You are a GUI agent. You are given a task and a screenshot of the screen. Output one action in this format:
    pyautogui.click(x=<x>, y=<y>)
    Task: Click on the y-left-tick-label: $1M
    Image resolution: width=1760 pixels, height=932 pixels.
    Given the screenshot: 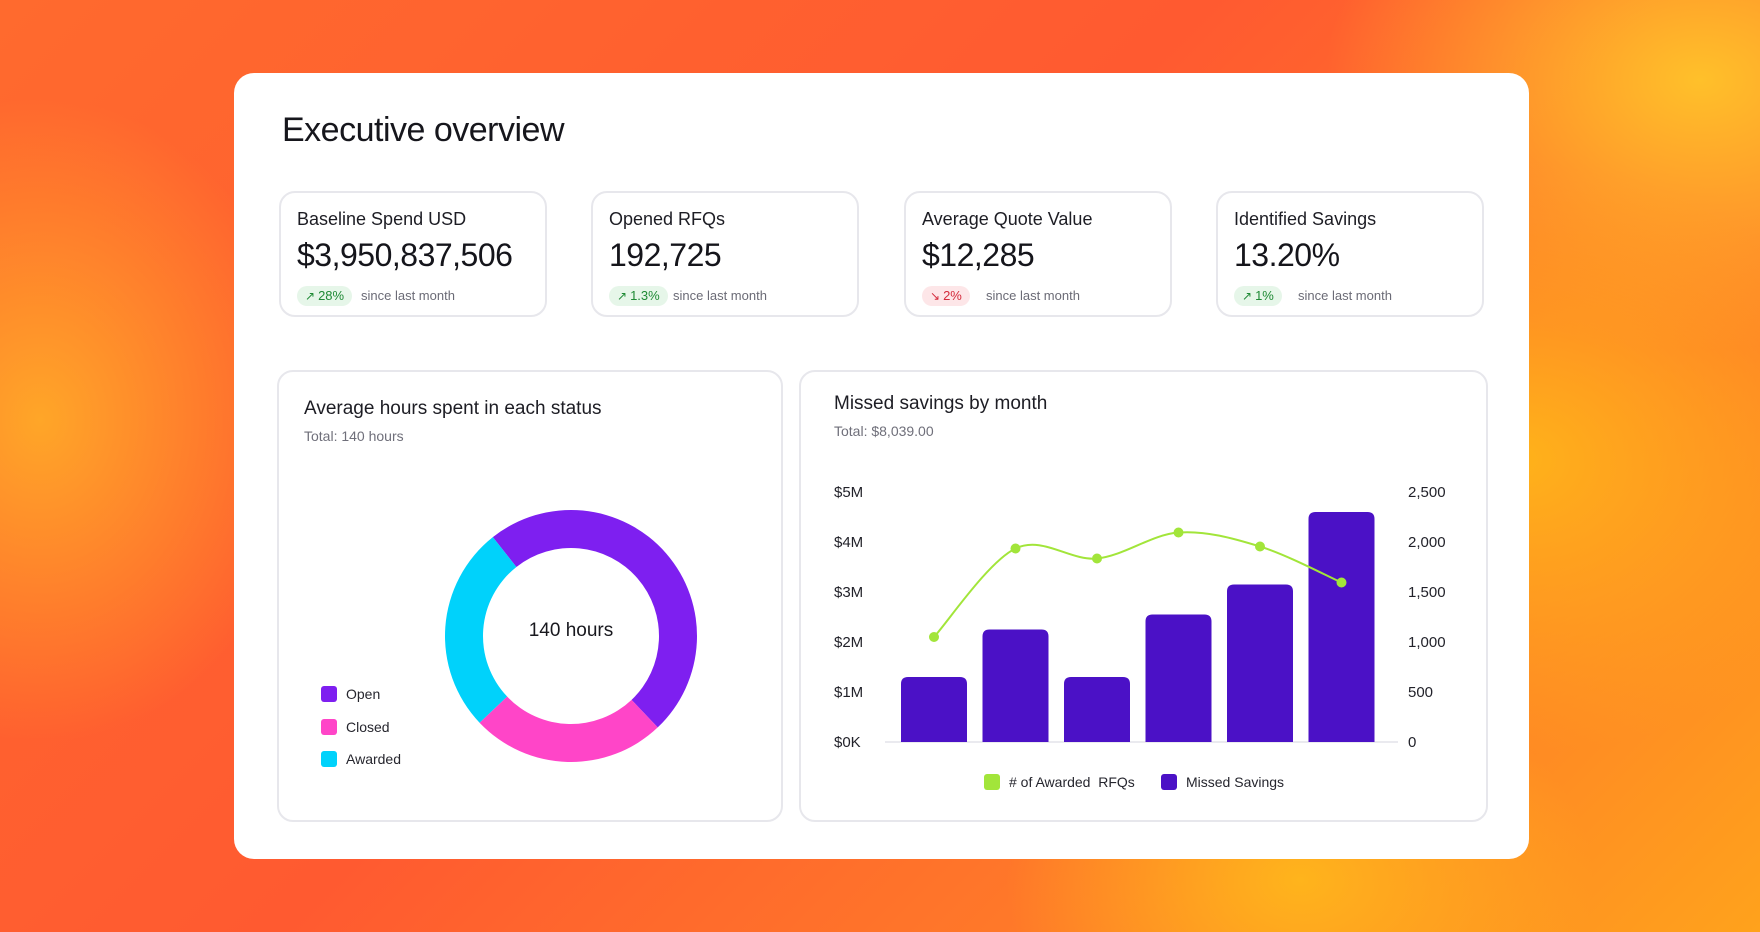 What is the action you would take?
    pyautogui.click(x=848, y=692)
    